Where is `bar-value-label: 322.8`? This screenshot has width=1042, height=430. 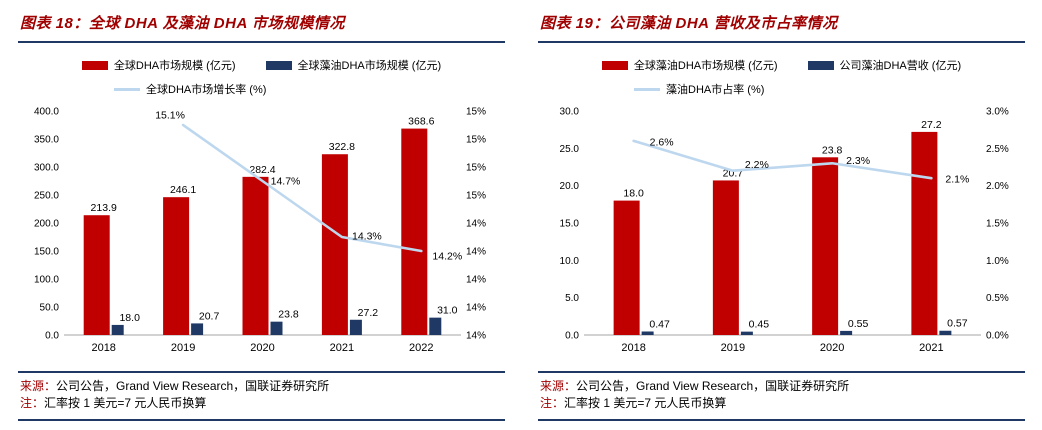 bar-value-label: 322.8 is located at coordinates (342, 147).